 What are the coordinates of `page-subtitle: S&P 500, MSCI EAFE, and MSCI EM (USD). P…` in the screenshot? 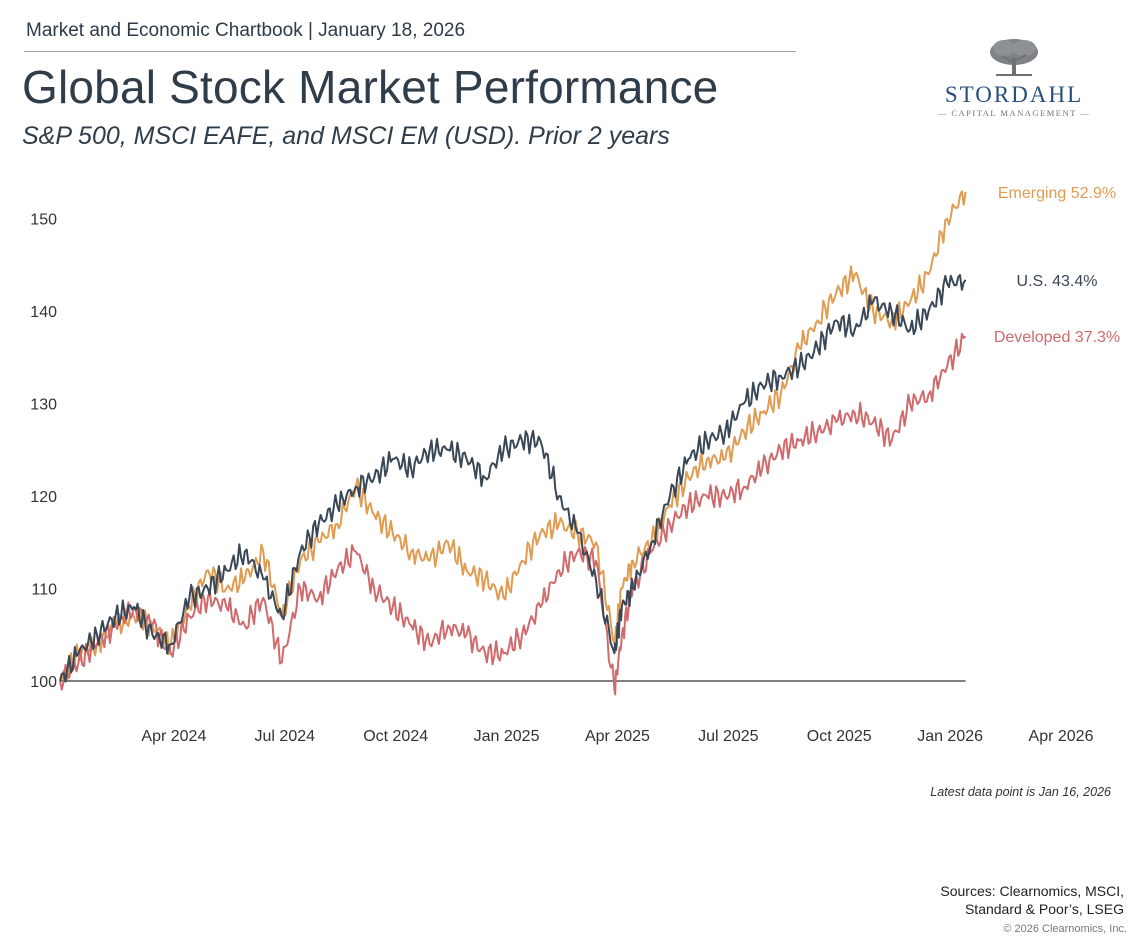 It's located at (346, 136).